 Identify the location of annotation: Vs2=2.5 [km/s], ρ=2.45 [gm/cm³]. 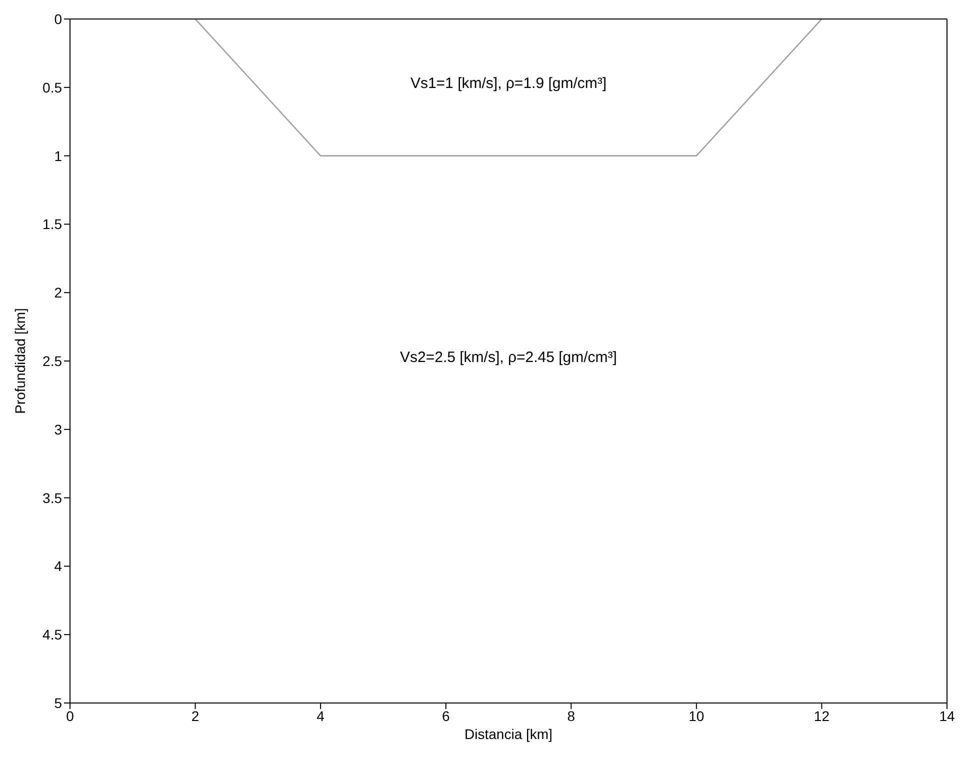
(508, 357).